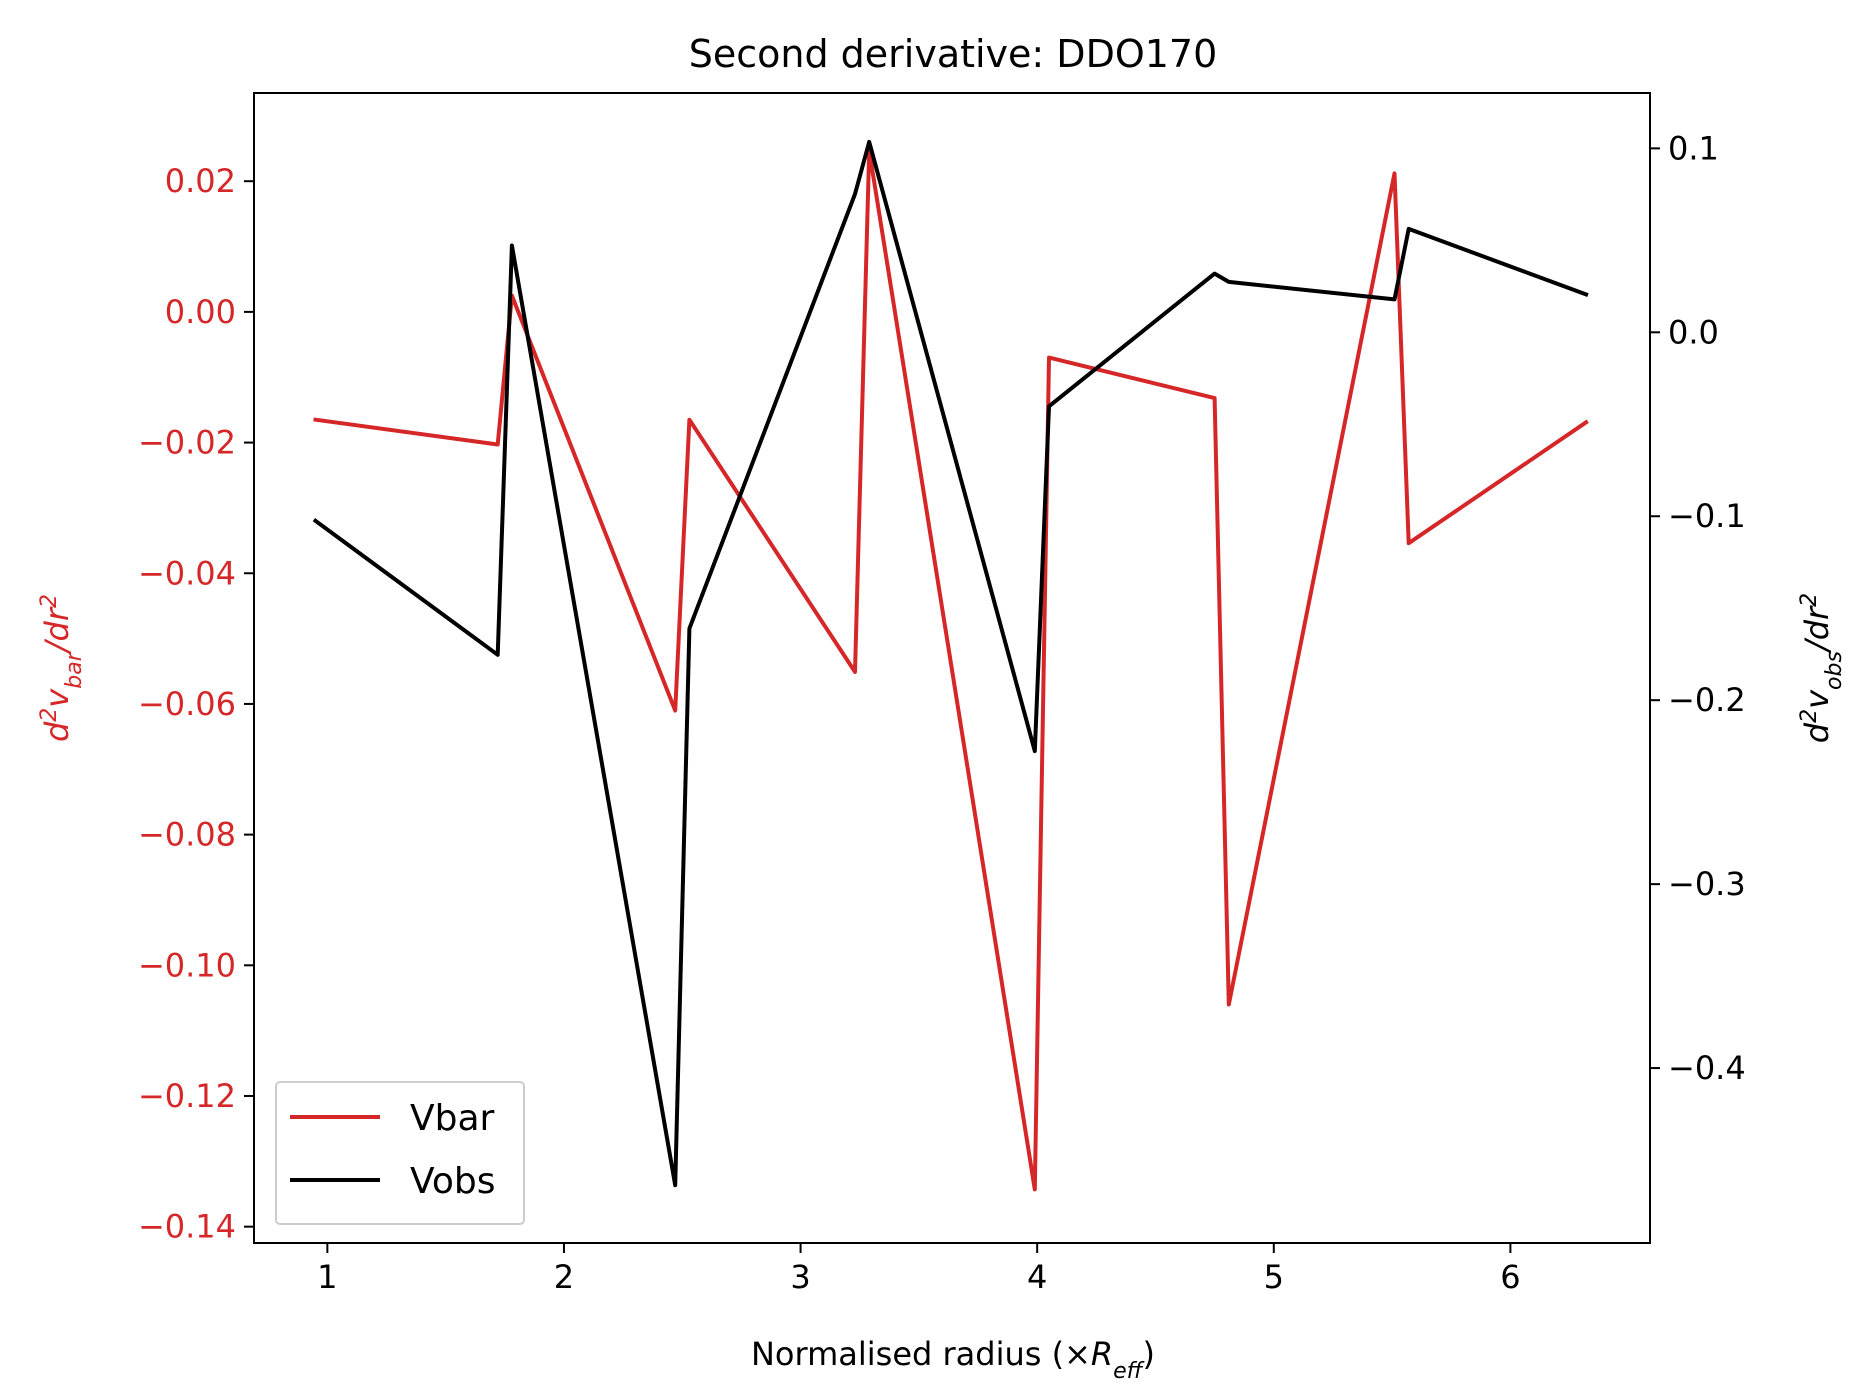 This screenshot has width=1862, height=1397. I want to click on x-tick-label: 3, so click(800, 1277).